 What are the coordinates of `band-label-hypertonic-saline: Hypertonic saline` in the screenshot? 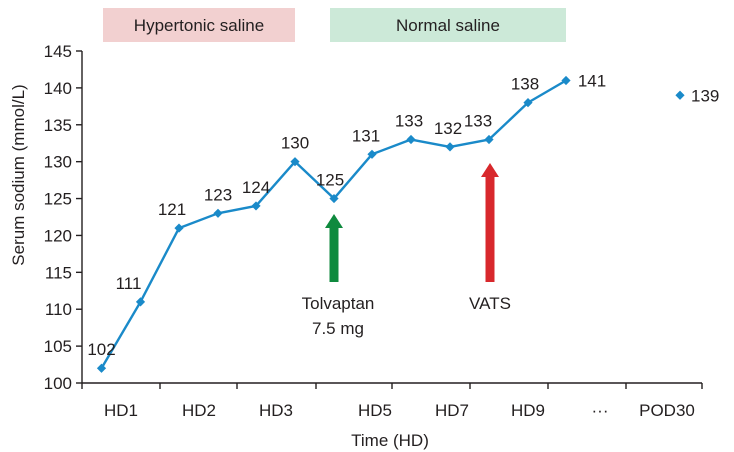 It's located at (199, 25).